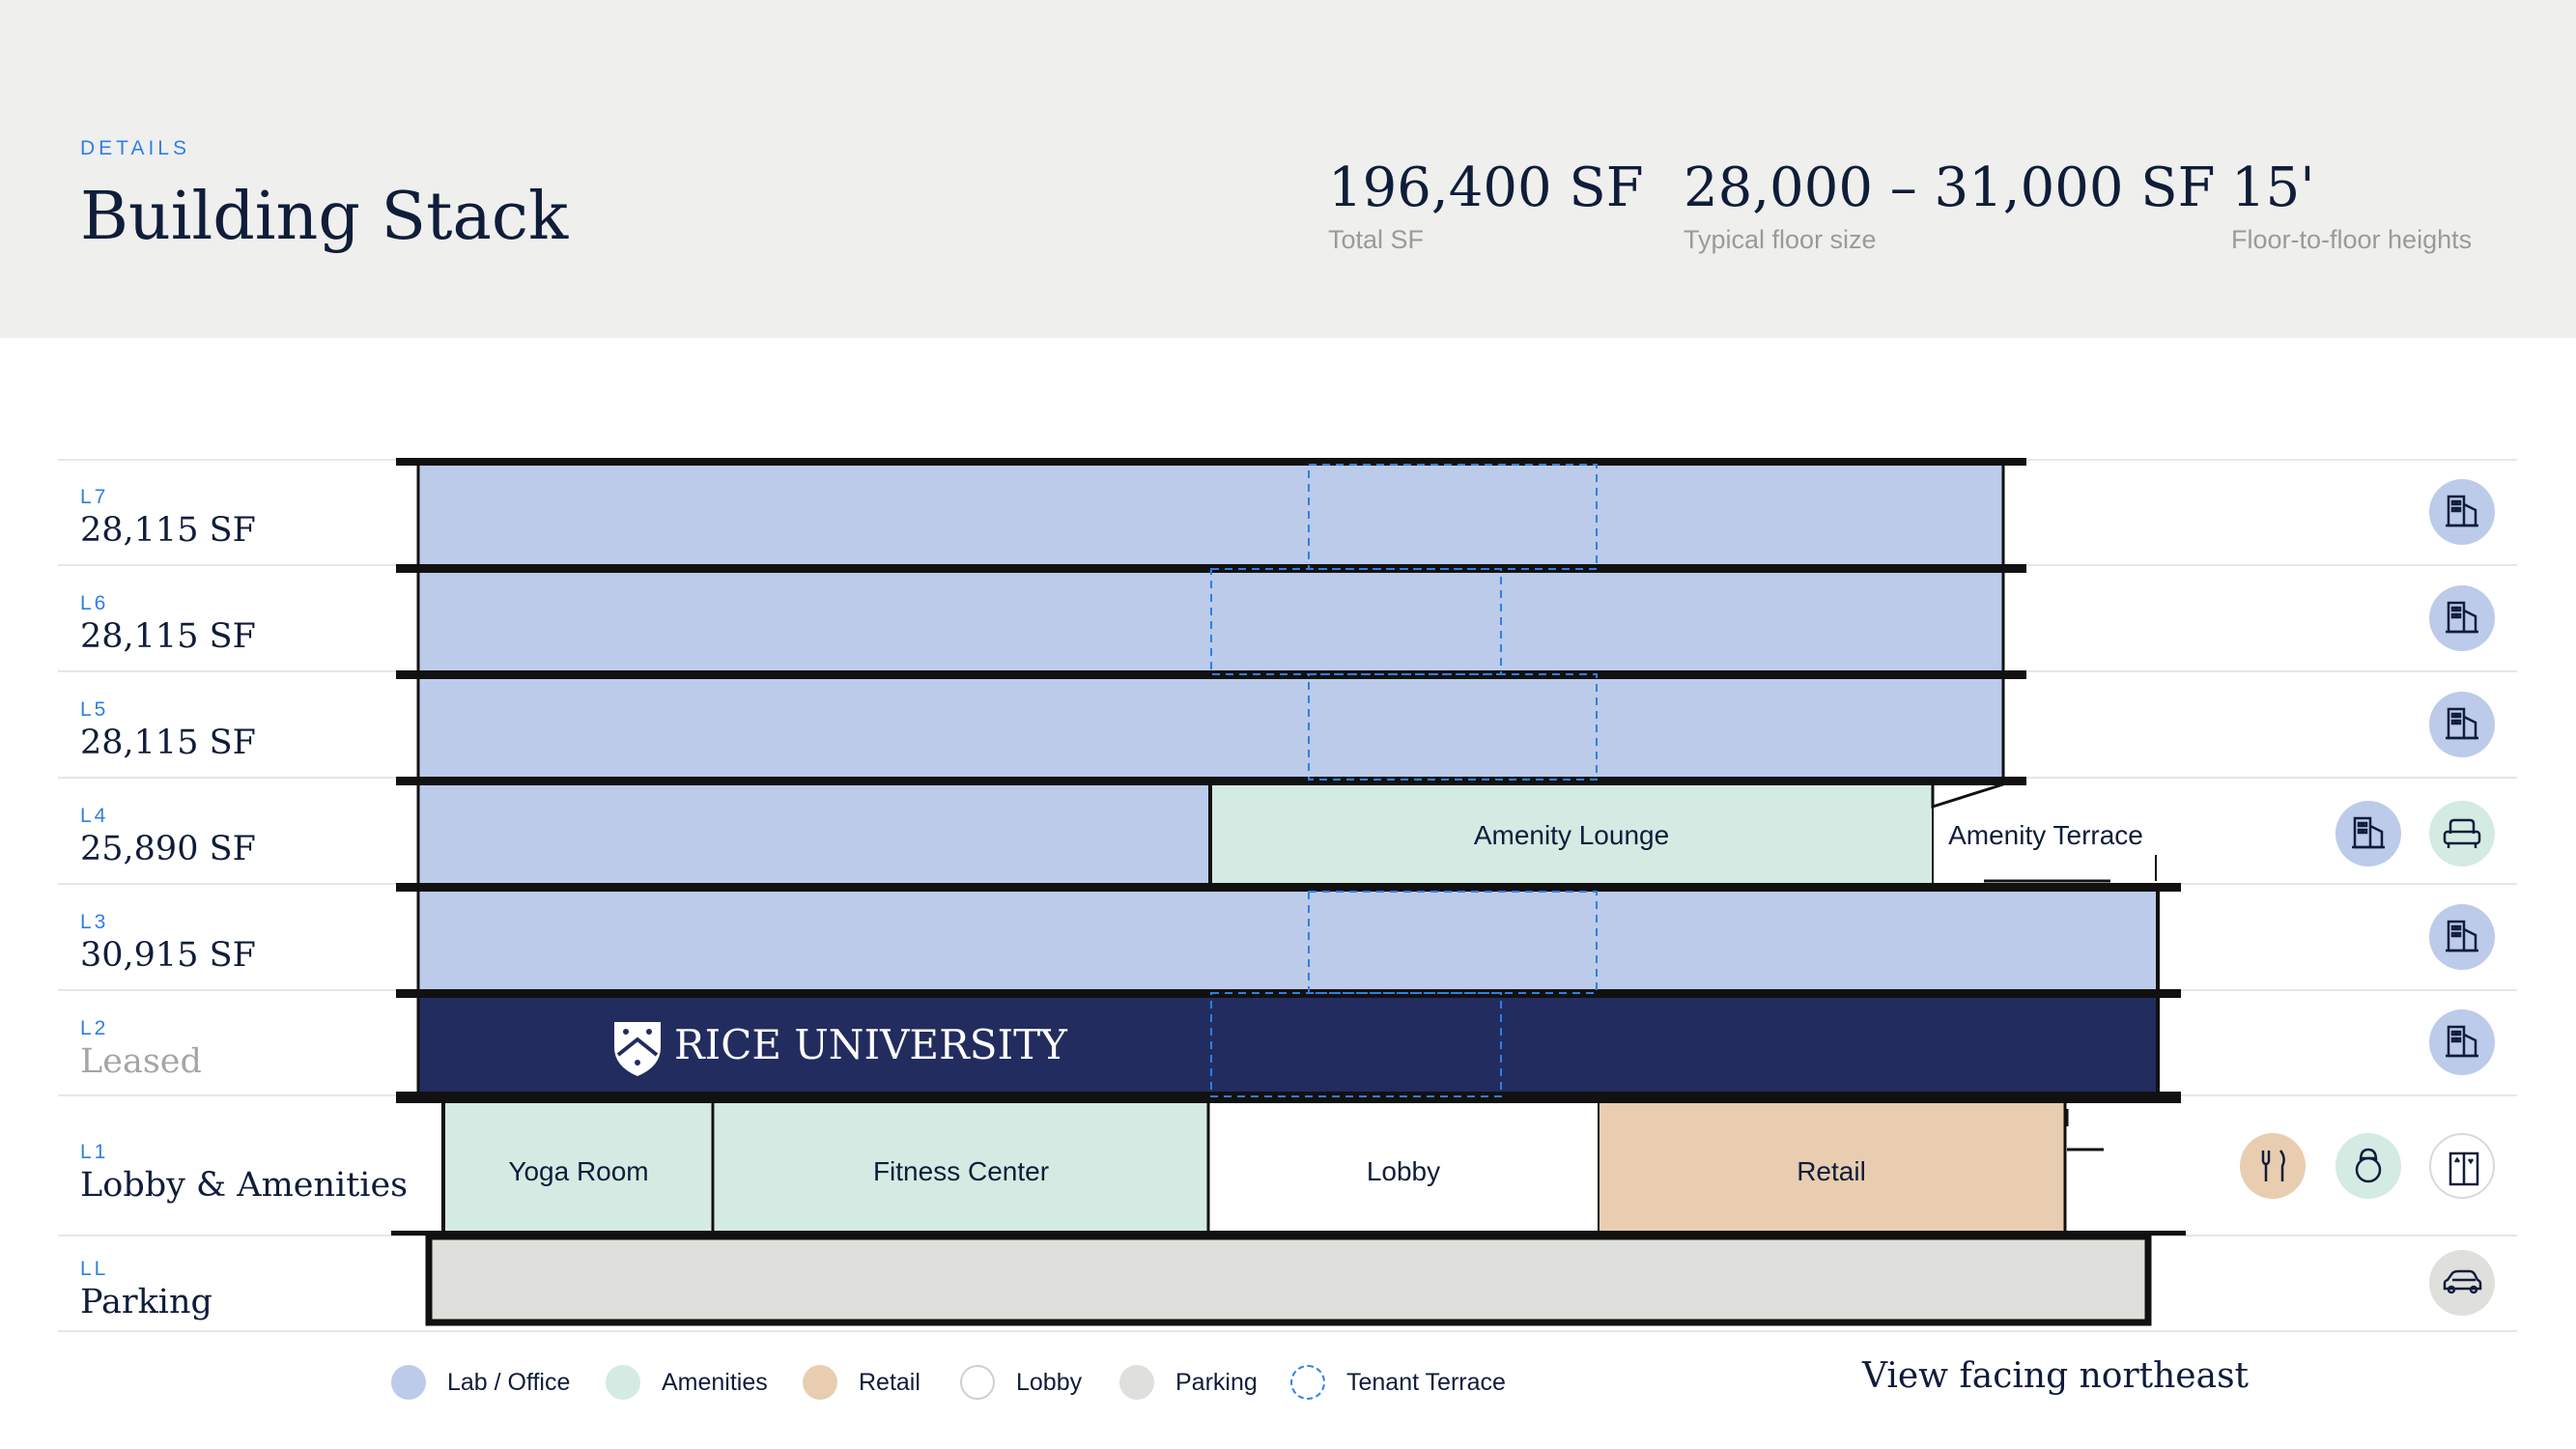 The image size is (2576, 1449). Describe the element at coordinates (814, 835) in the screenshot. I see `floor-l4-office` at that location.